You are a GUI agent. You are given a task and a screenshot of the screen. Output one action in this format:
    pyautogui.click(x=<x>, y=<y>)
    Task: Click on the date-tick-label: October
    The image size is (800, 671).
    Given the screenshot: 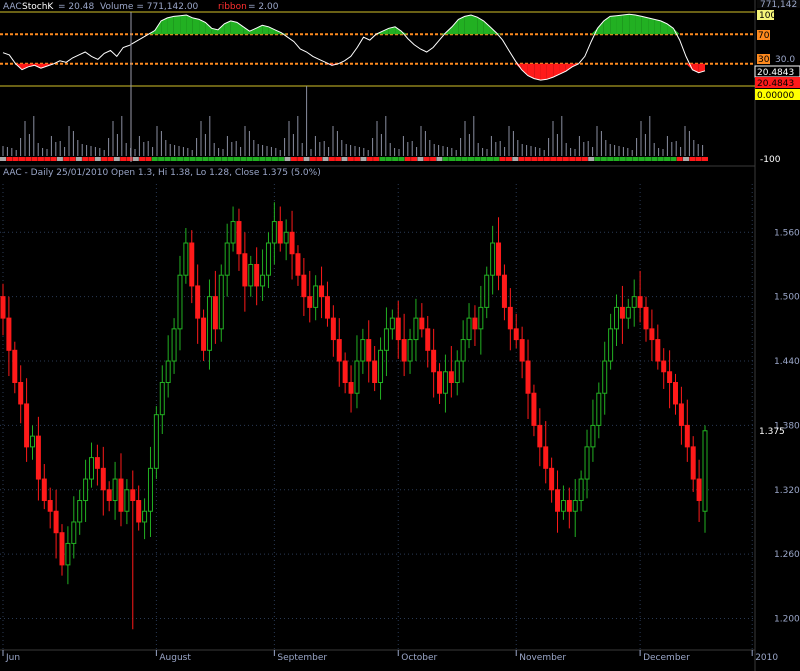 What is the action you would take?
    pyautogui.click(x=419, y=658)
    